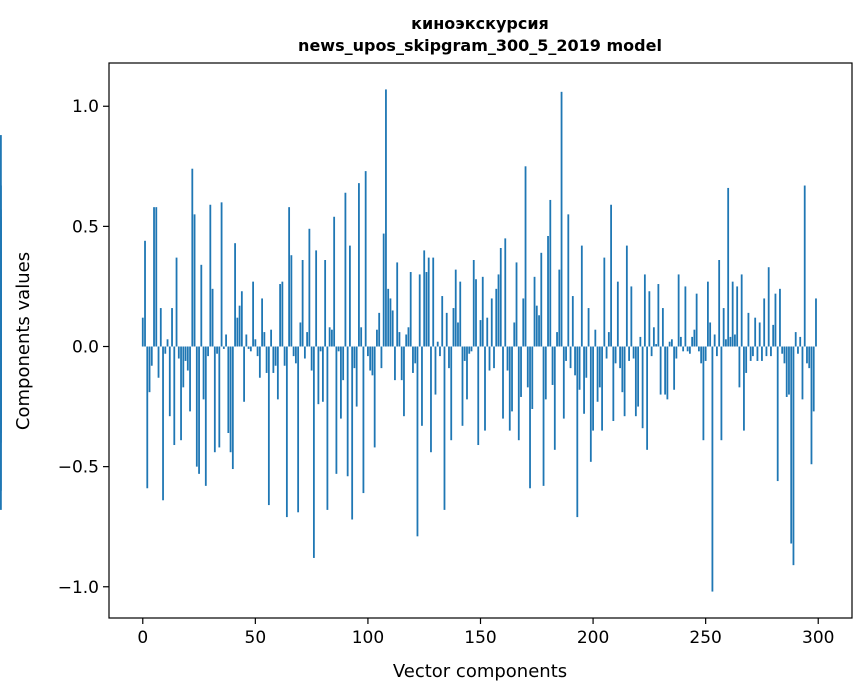  Describe the element at coordinates (85, 107) in the screenshot. I see `y-tick-label: 1.0` at that location.